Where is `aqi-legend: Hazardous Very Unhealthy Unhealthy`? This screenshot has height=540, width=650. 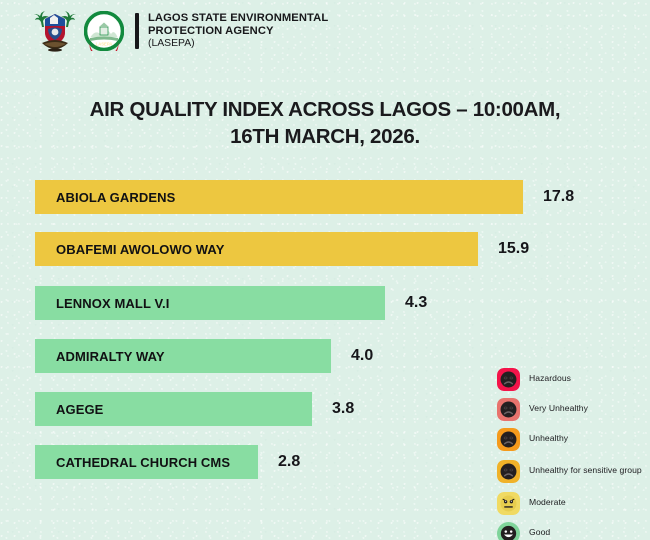
aqi-legend: Hazardous Very Unhealthy Unhealthy is located at coordinates (572, 453).